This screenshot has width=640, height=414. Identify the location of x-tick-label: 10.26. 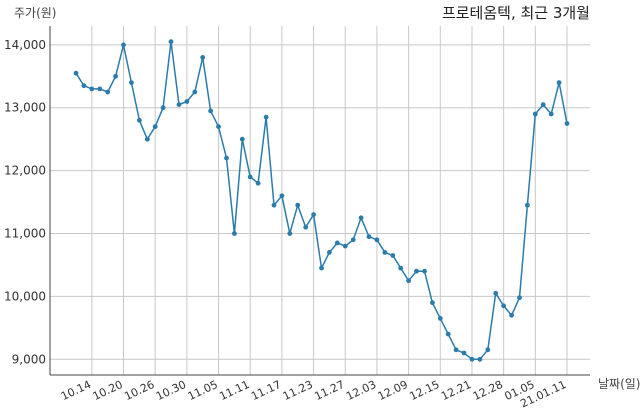
(139, 390).